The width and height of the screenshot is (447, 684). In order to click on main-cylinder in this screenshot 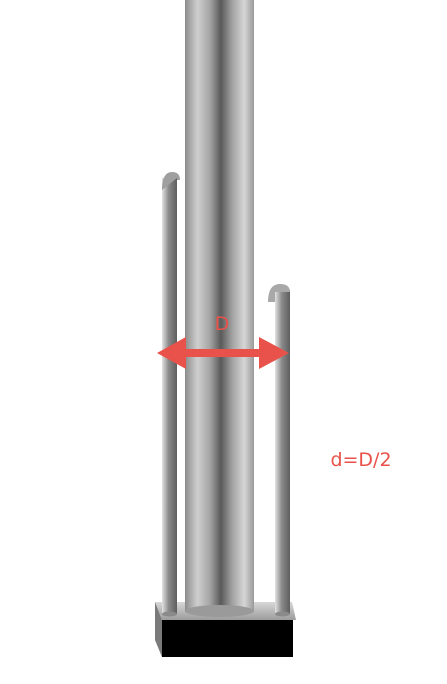, I will do `click(219, 308)`.